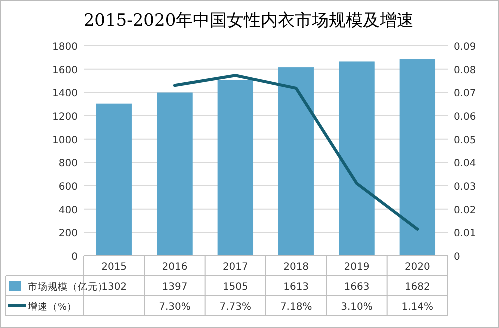 This screenshot has width=499, height=328. I want to click on data-label: 1663, so click(357, 287).